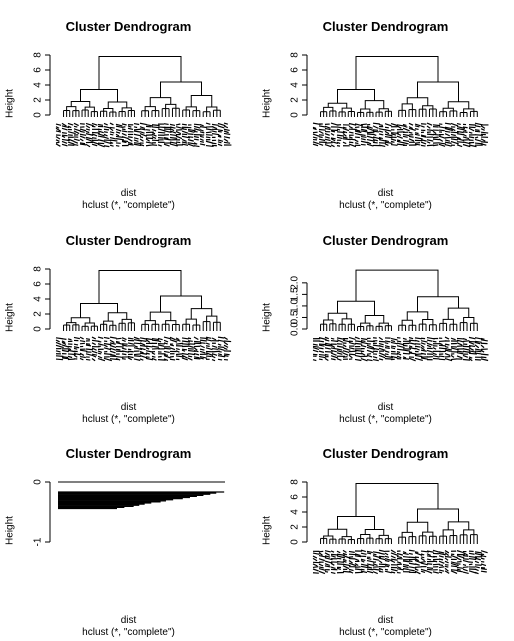  What do you see at coordinates (267, 530) in the screenshot?
I see `y-axis-label: Height` at bounding box center [267, 530].